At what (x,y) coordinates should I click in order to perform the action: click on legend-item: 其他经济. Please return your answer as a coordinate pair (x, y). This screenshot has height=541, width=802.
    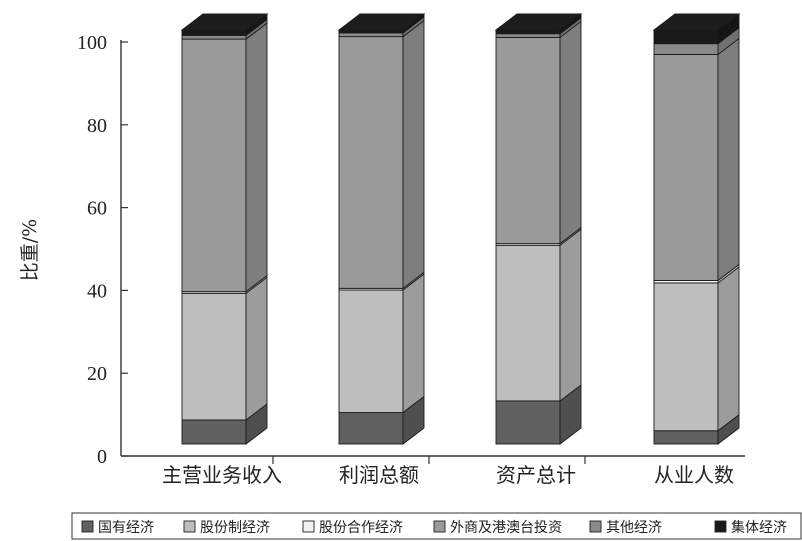
    Looking at the image, I should click on (625, 528).